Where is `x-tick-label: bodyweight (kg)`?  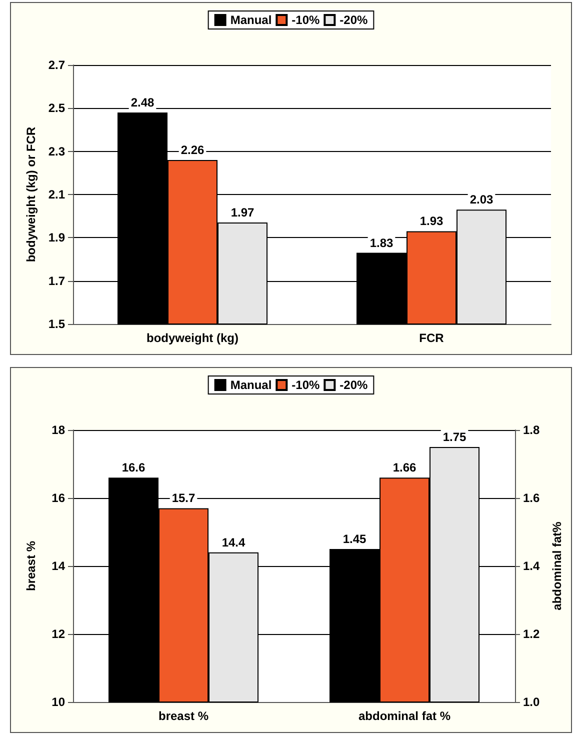 x-tick-label: bodyweight (kg) is located at coordinates (192, 338).